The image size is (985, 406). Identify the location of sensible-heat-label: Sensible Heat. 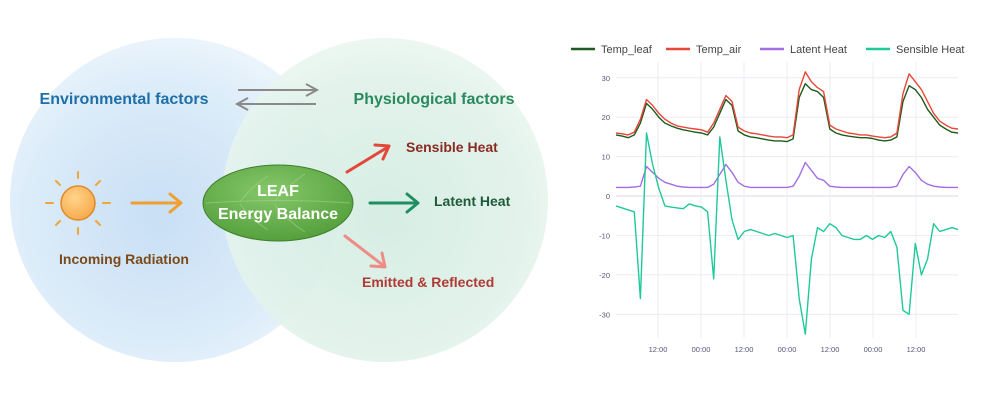
(452, 147).